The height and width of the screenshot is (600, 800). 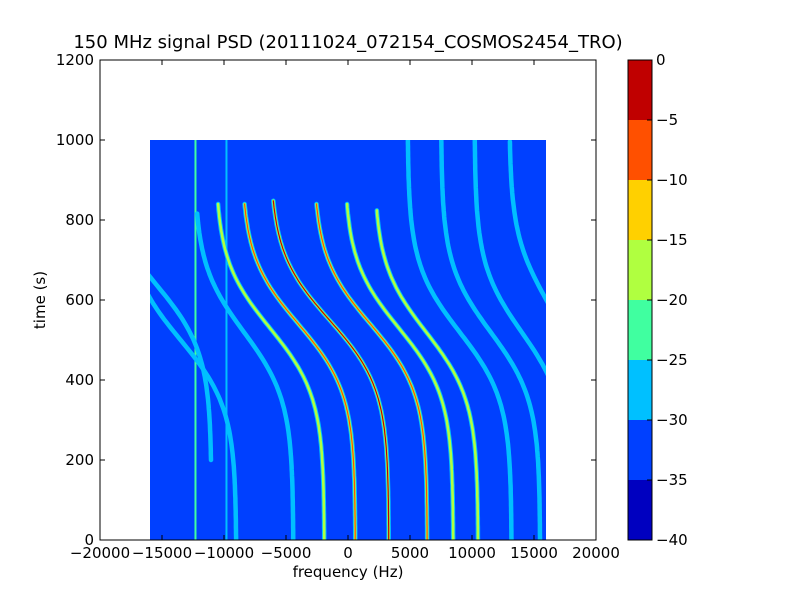 I want to click on y-tick-label: 1000, so click(x=75, y=140).